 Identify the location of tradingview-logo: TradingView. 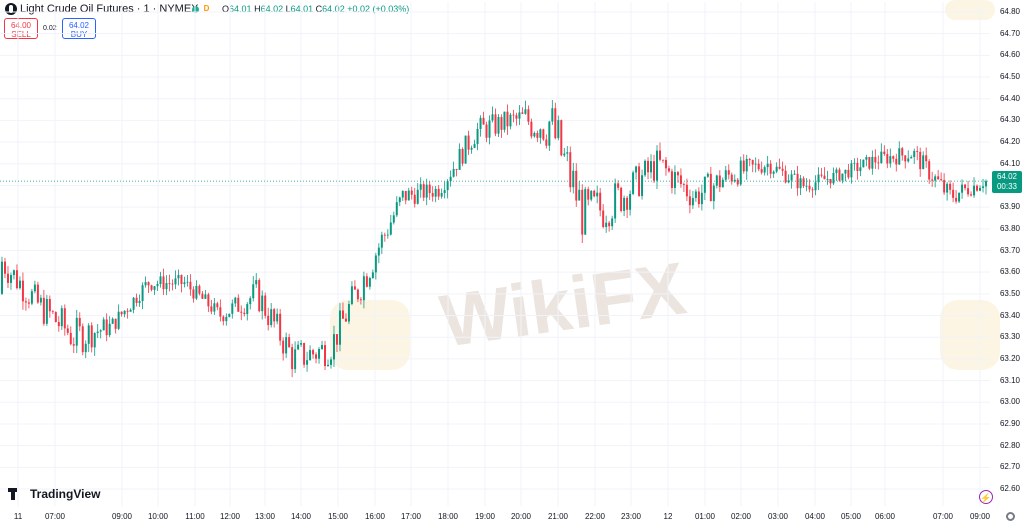
(54, 494).